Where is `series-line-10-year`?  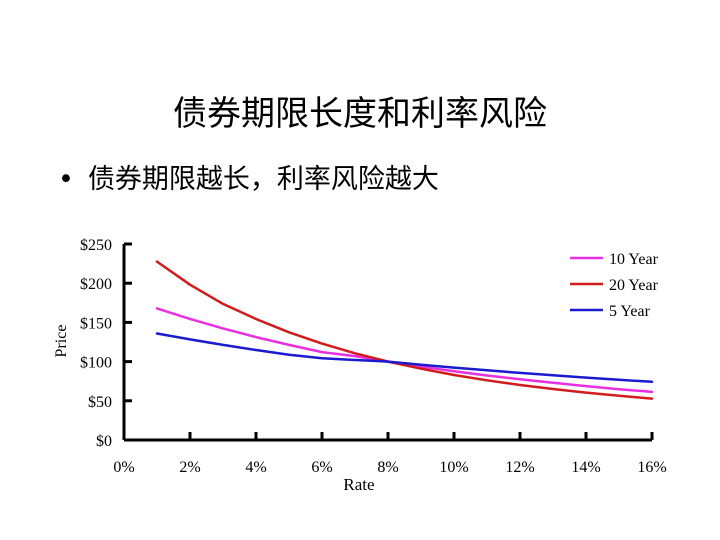
series-line-10-year is located at coordinates (404, 350).